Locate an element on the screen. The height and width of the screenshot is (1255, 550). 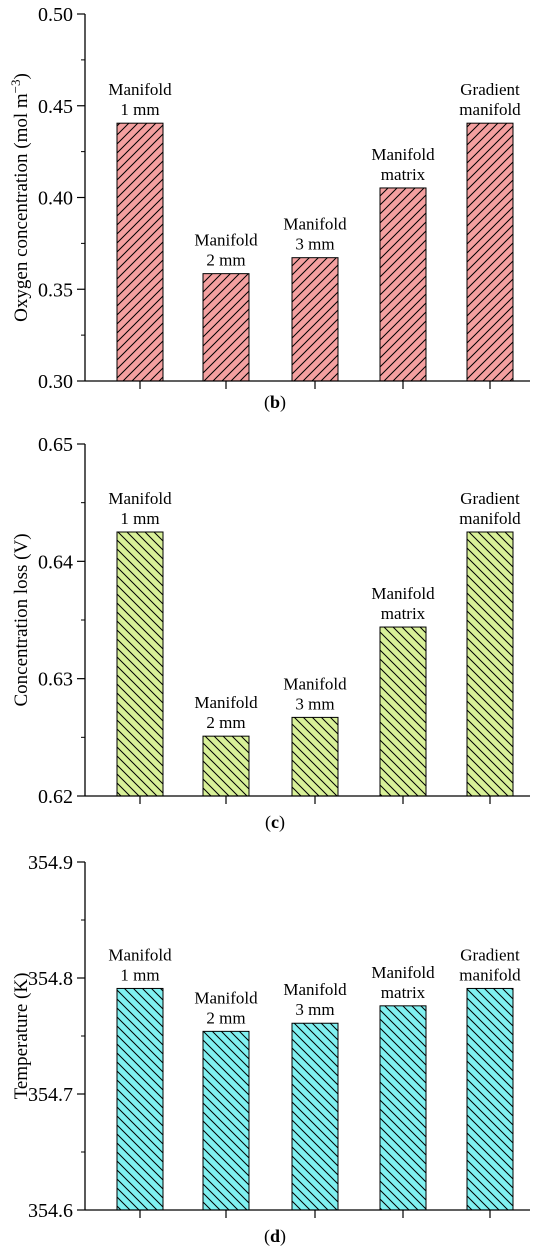
y-tick-label: 0.45 is located at coordinates (55, 107).